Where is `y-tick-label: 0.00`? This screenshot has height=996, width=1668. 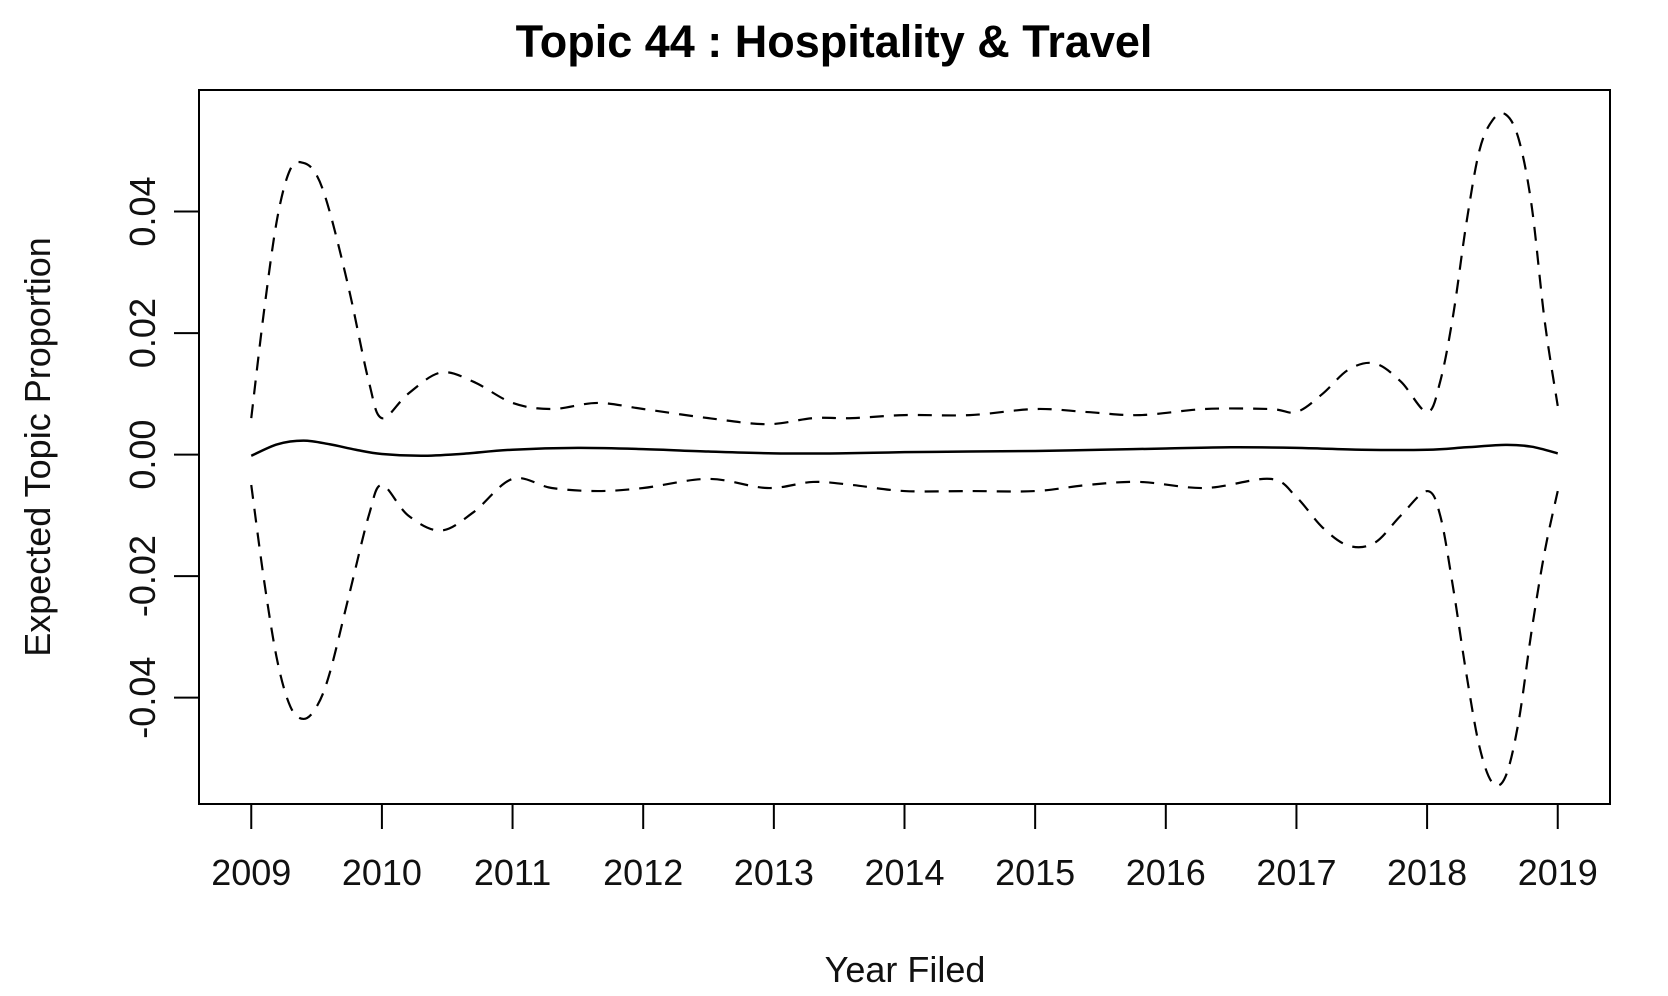
y-tick-label: 0.00 is located at coordinates (142, 455).